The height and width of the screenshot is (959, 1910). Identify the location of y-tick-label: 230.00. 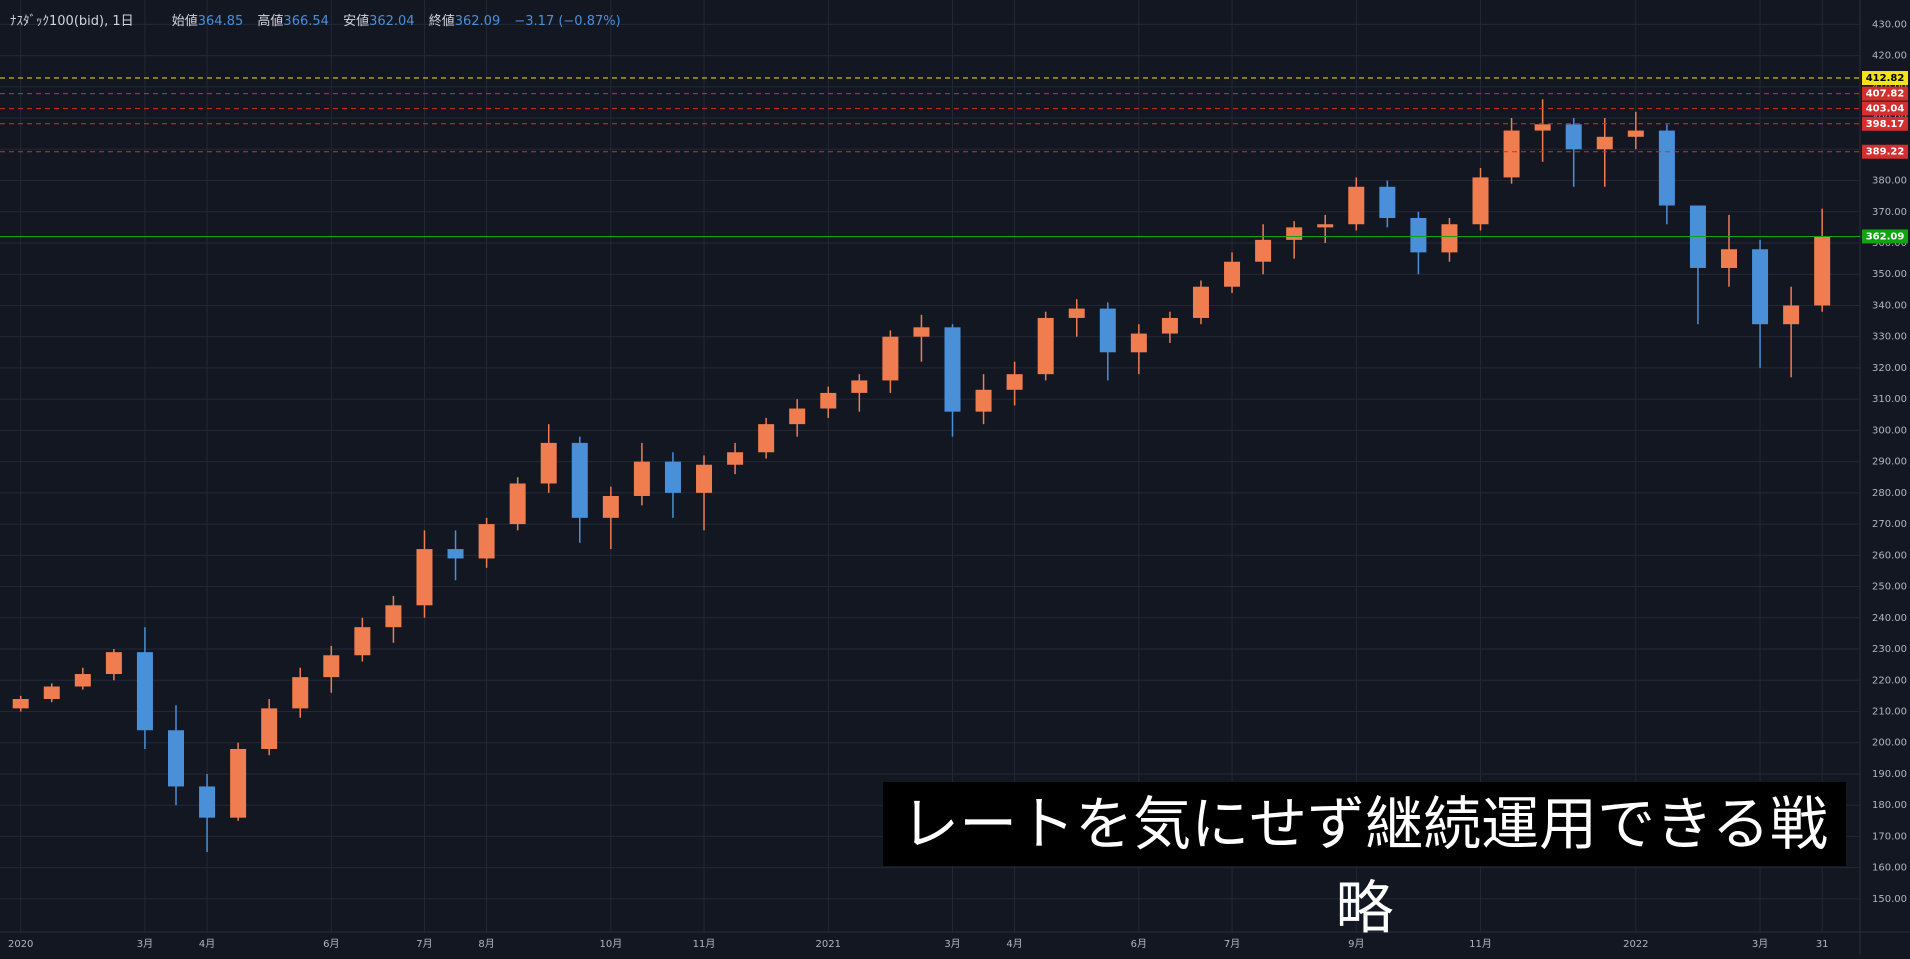
(1889, 649).